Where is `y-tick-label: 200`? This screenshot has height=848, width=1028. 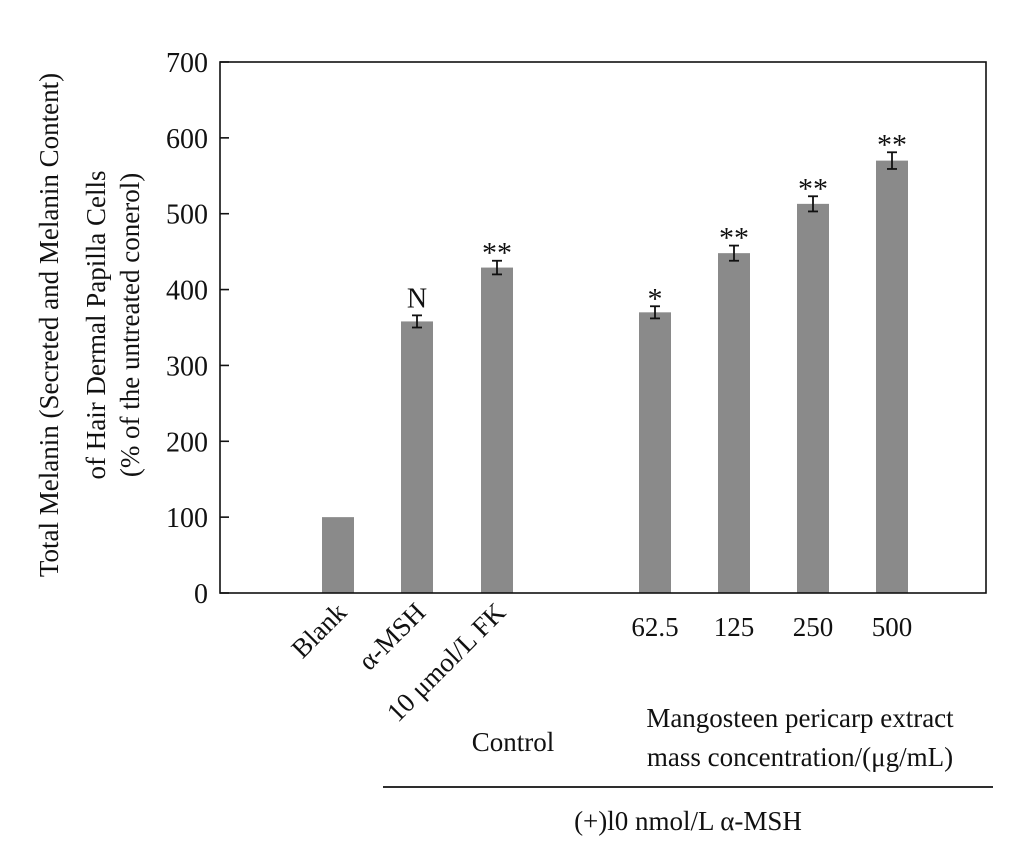 y-tick-label: 200 is located at coordinates (187, 442).